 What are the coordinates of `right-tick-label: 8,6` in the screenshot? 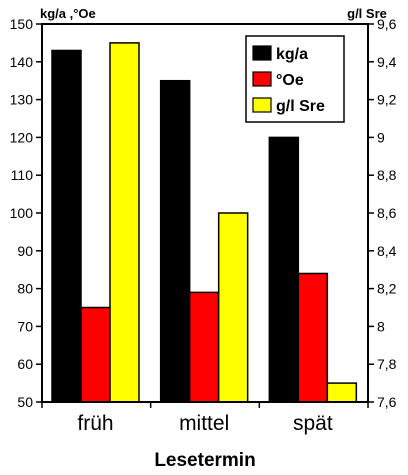 It's located at (387, 213).